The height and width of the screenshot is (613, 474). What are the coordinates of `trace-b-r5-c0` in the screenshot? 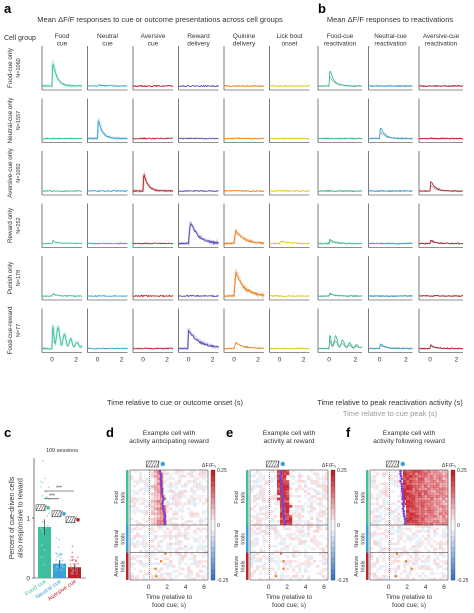 It's located at (340, 330).